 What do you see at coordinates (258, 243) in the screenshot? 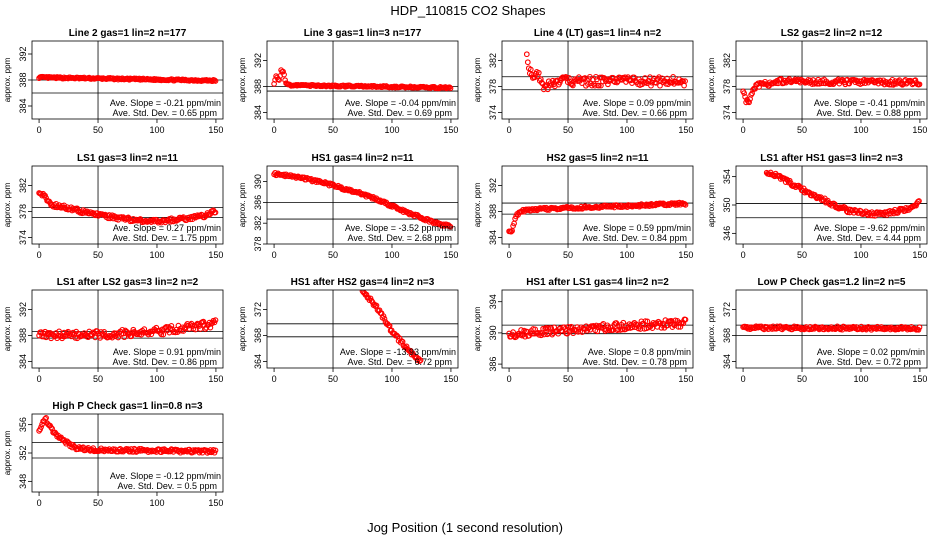
I see `y-tick-label: 378` at bounding box center [258, 243].